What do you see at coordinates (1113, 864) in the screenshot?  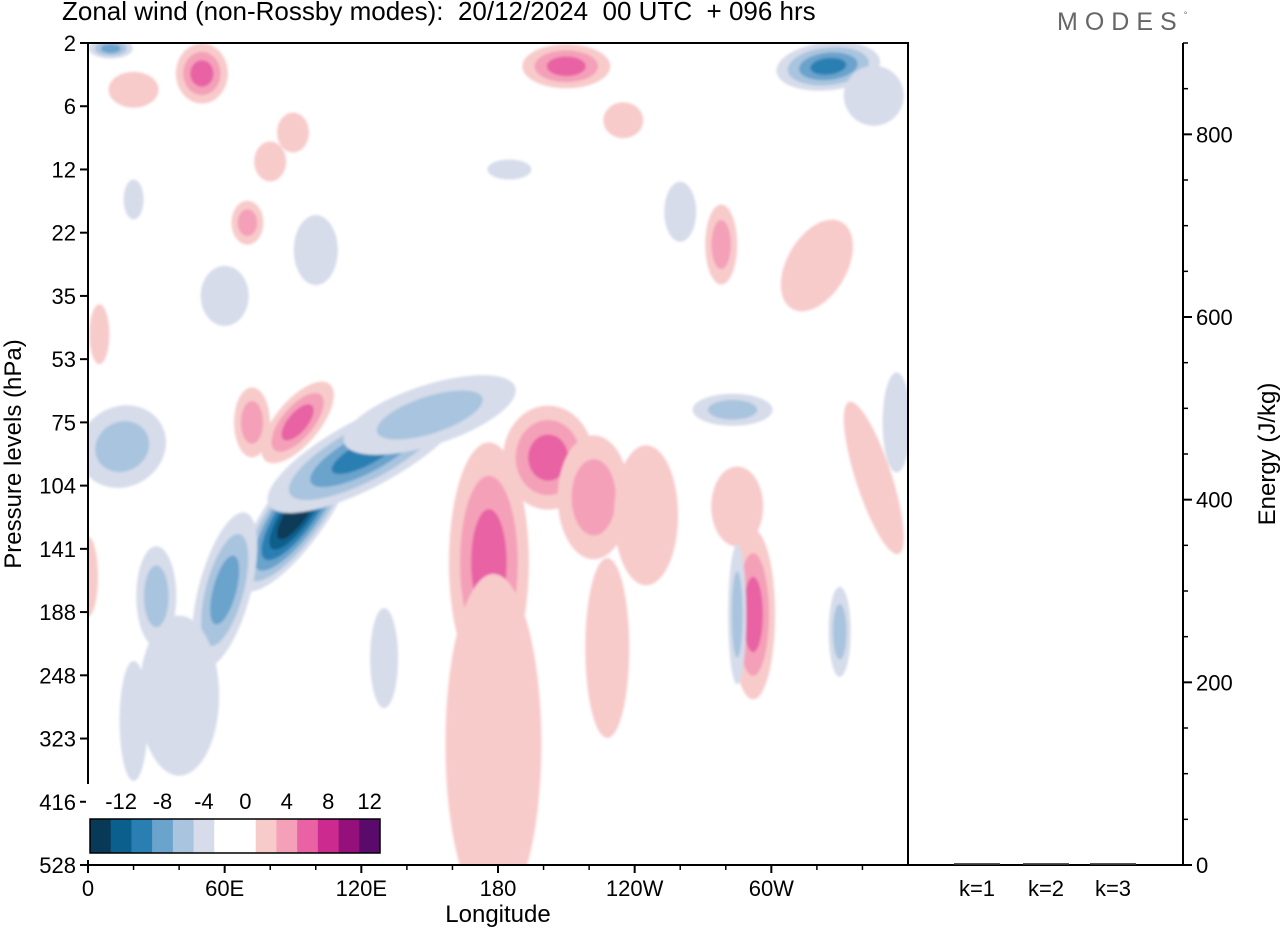 I see `energy-bar-k3` at bounding box center [1113, 864].